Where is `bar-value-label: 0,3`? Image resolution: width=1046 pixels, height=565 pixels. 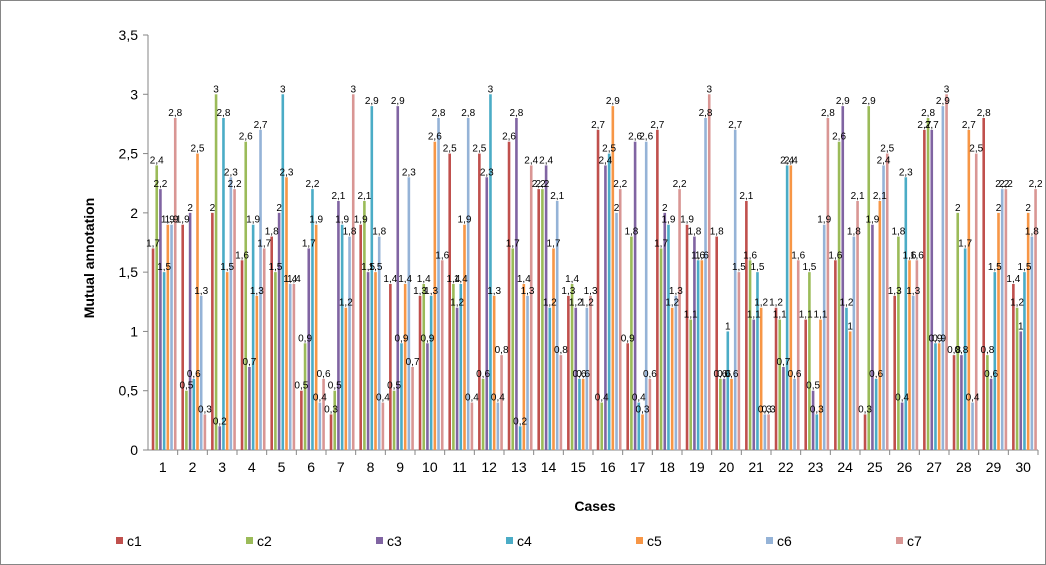 bar-value-label: 0,3 is located at coordinates (765, 409).